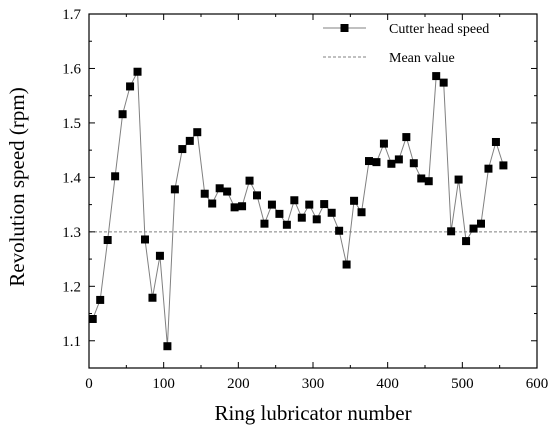  Describe the element at coordinates (238, 384) in the screenshot. I see `x-tick-label: 200` at that location.